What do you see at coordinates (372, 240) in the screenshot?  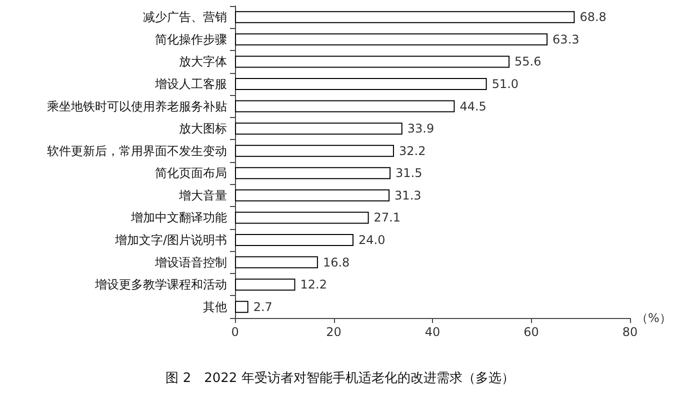 I see `data-label: 24.0` at bounding box center [372, 240].